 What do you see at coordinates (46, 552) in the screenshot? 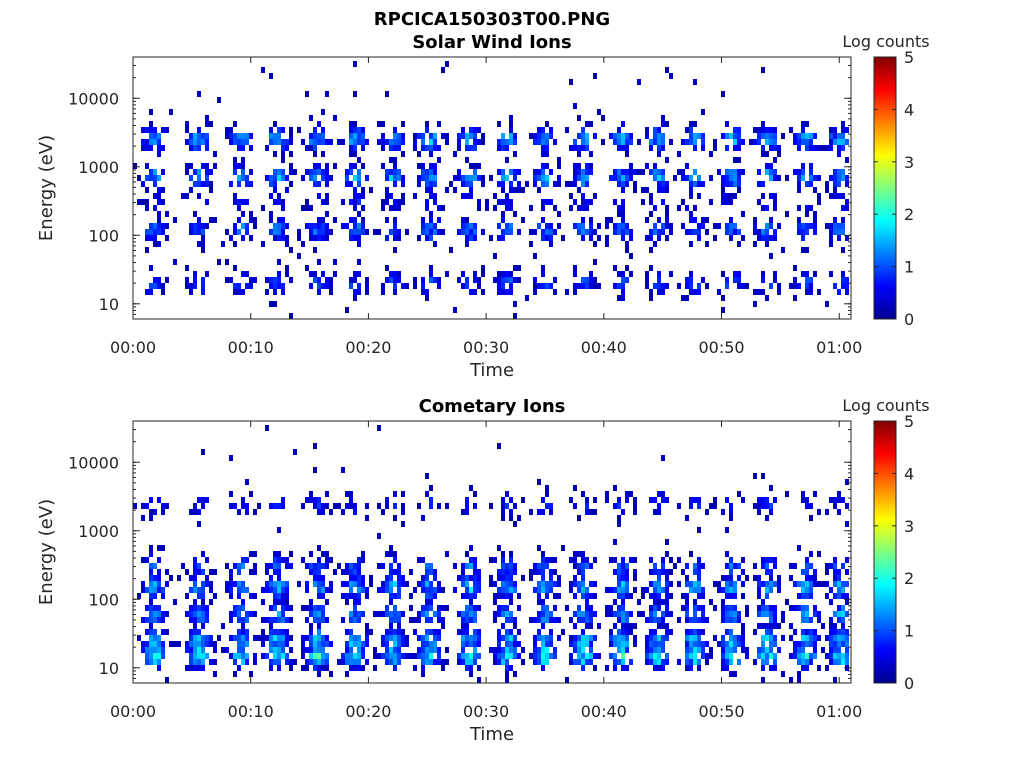
I see `cometary-y-label: Energy (eV)` at bounding box center [46, 552].